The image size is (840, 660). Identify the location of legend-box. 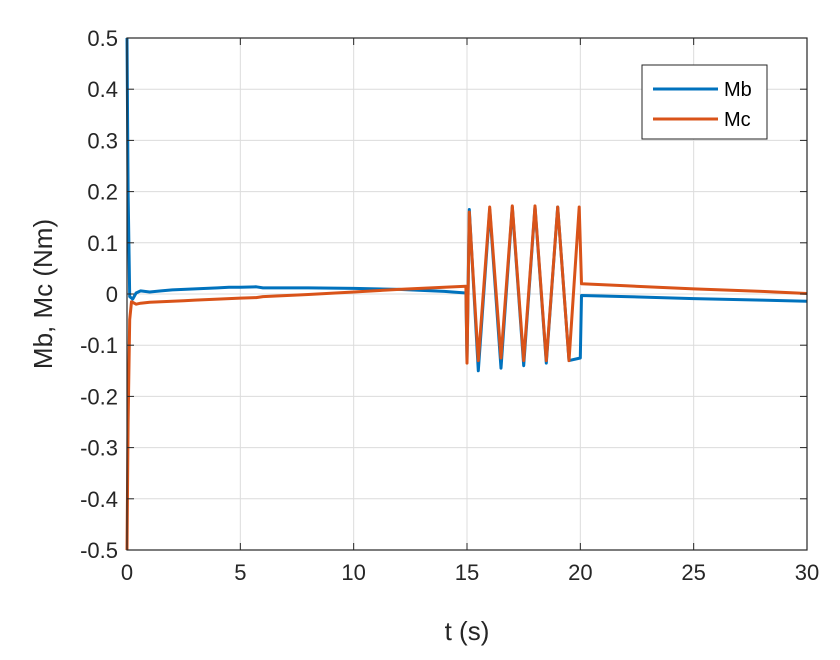
(704, 102).